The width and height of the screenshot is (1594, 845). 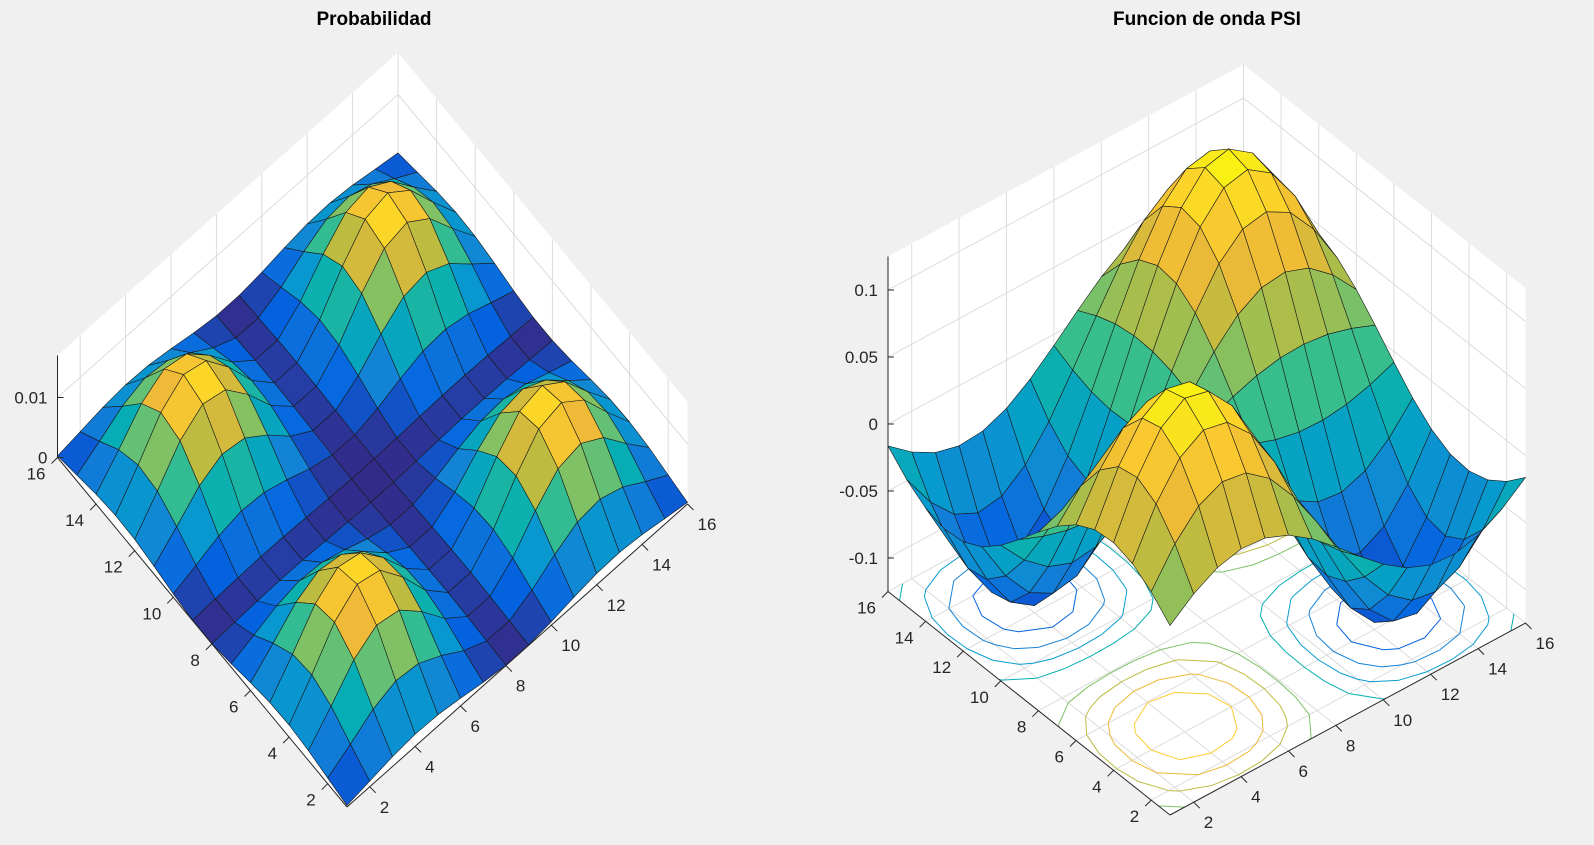 I want to click on x-tick-label: 14, so click(x=661, y=564).